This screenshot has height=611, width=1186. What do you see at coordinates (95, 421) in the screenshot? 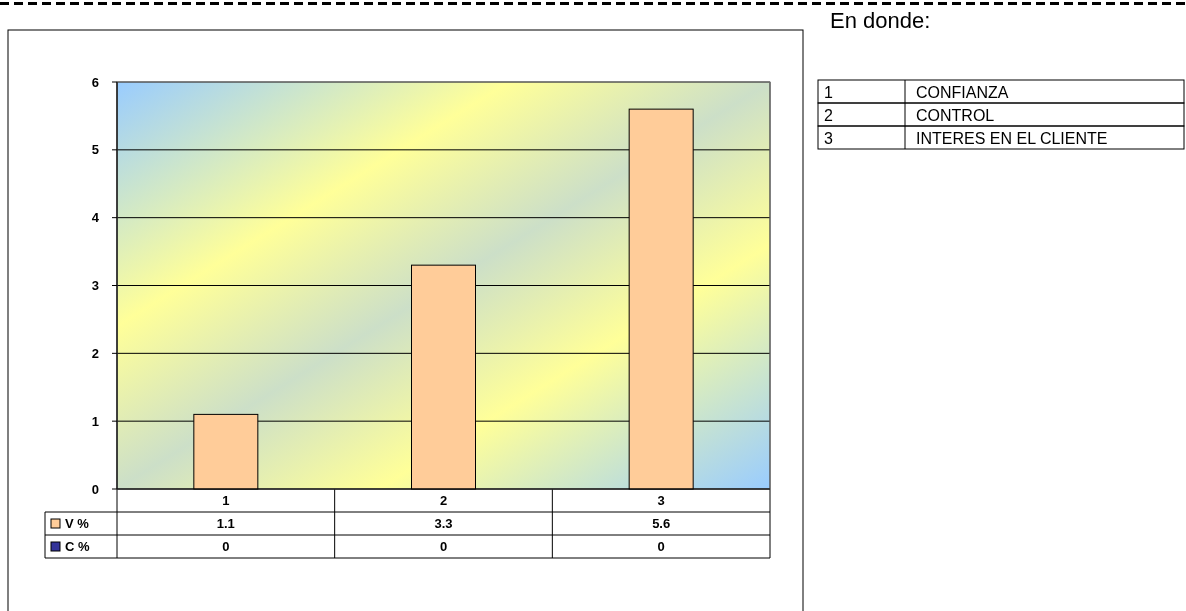
I see `y-tick-label: 1` at bounding box center [95, 421].